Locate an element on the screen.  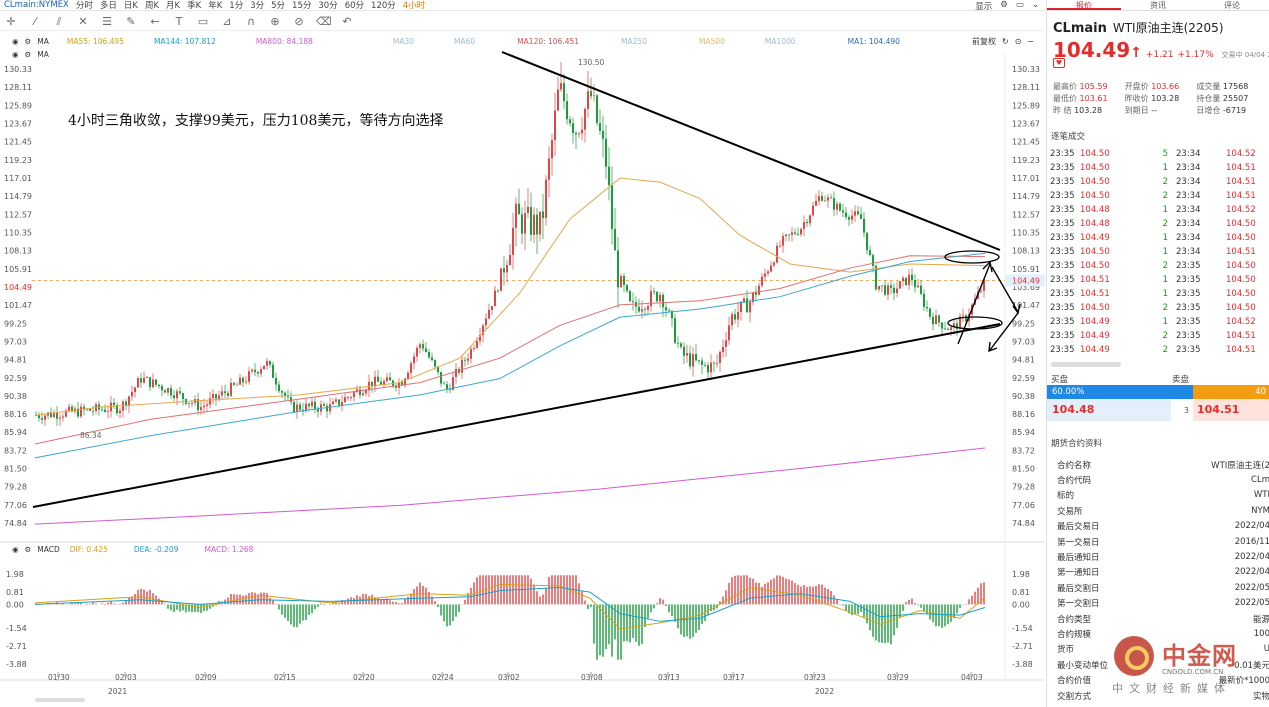
tab-quote: 报价 is located at coordinates (1084, 5).